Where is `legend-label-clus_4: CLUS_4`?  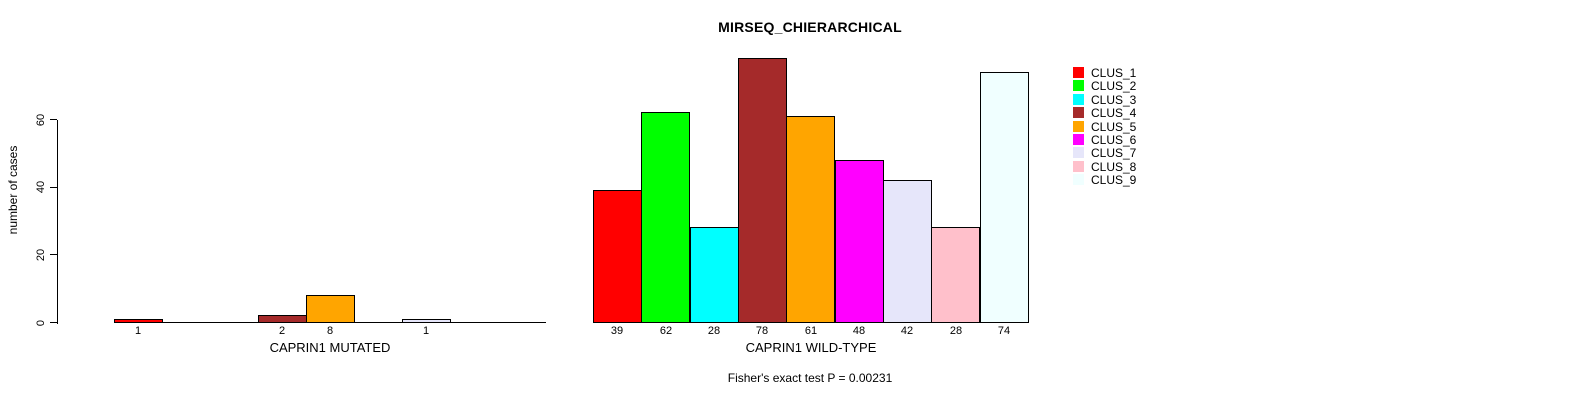
legend-label-clus_4: CLUS_4 is located at coordinates (1114, 113).